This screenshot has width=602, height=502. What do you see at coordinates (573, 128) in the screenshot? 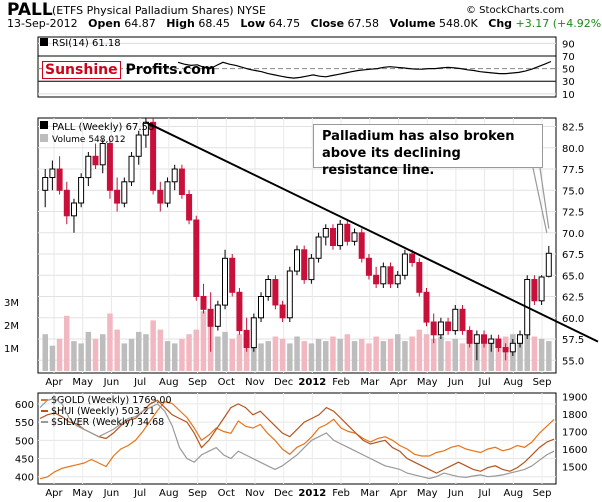
I see `price-tick-label: 82.5` at bounding box center [573, 128].